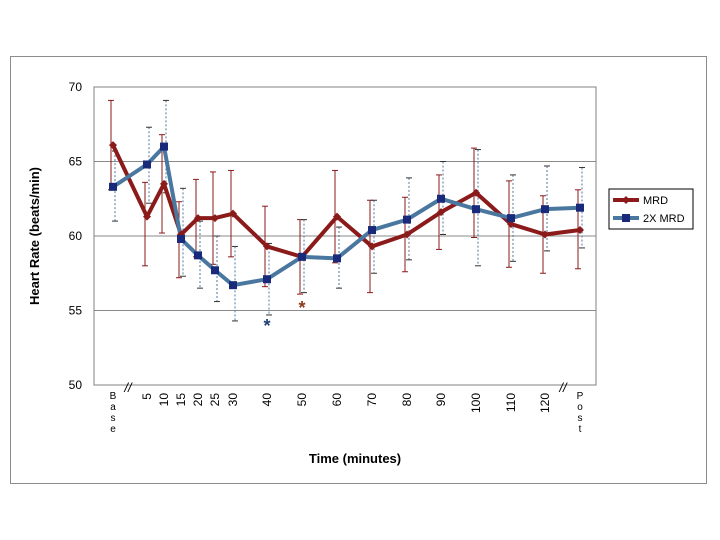 The height and width of the screenshot is (540, 720). I want to click on point-mrd-base, so click(113, 145).